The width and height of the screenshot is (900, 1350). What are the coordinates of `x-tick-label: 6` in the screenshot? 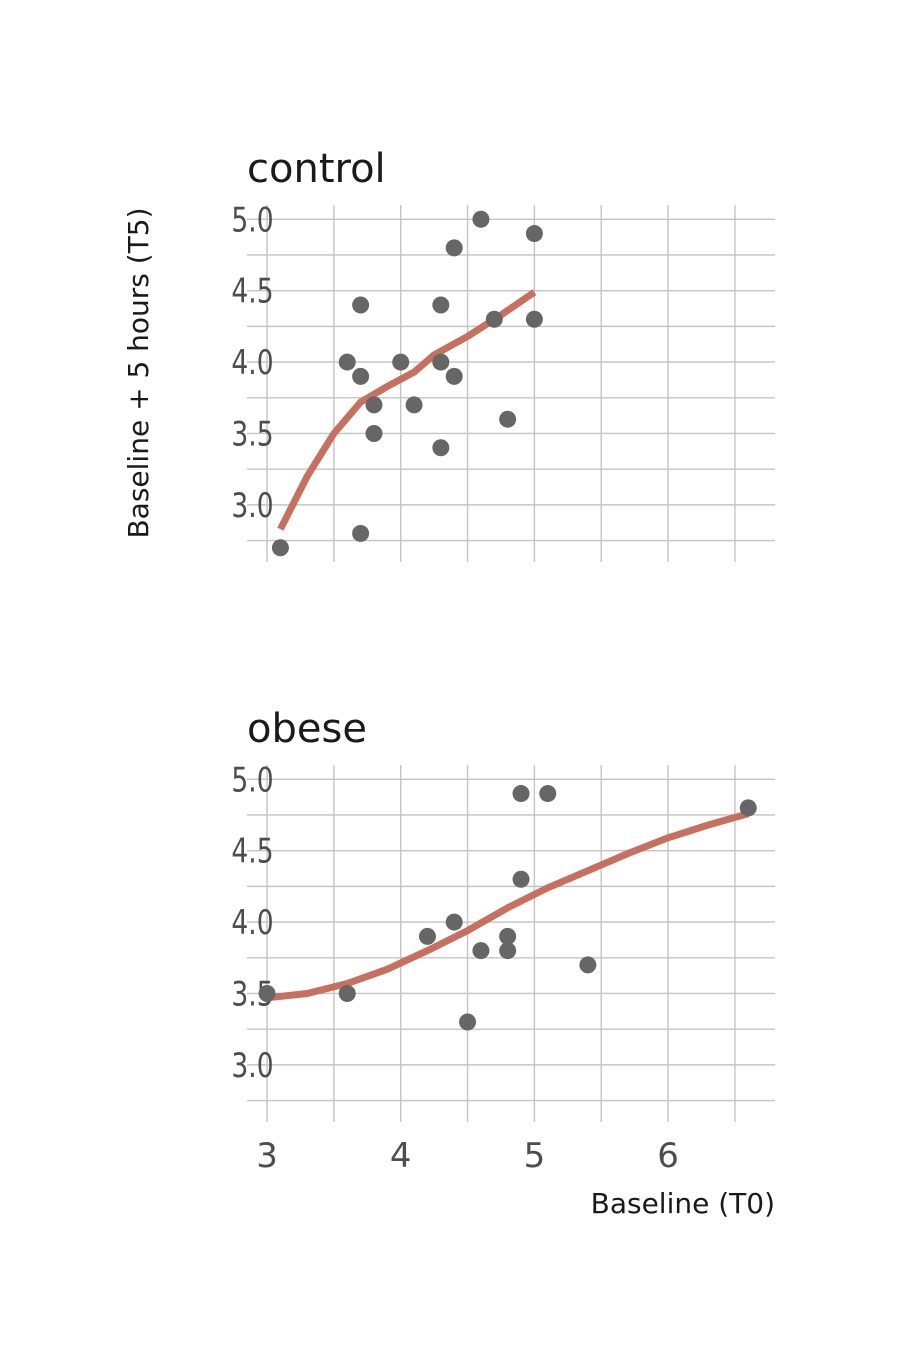 It's located at (668, 1156).